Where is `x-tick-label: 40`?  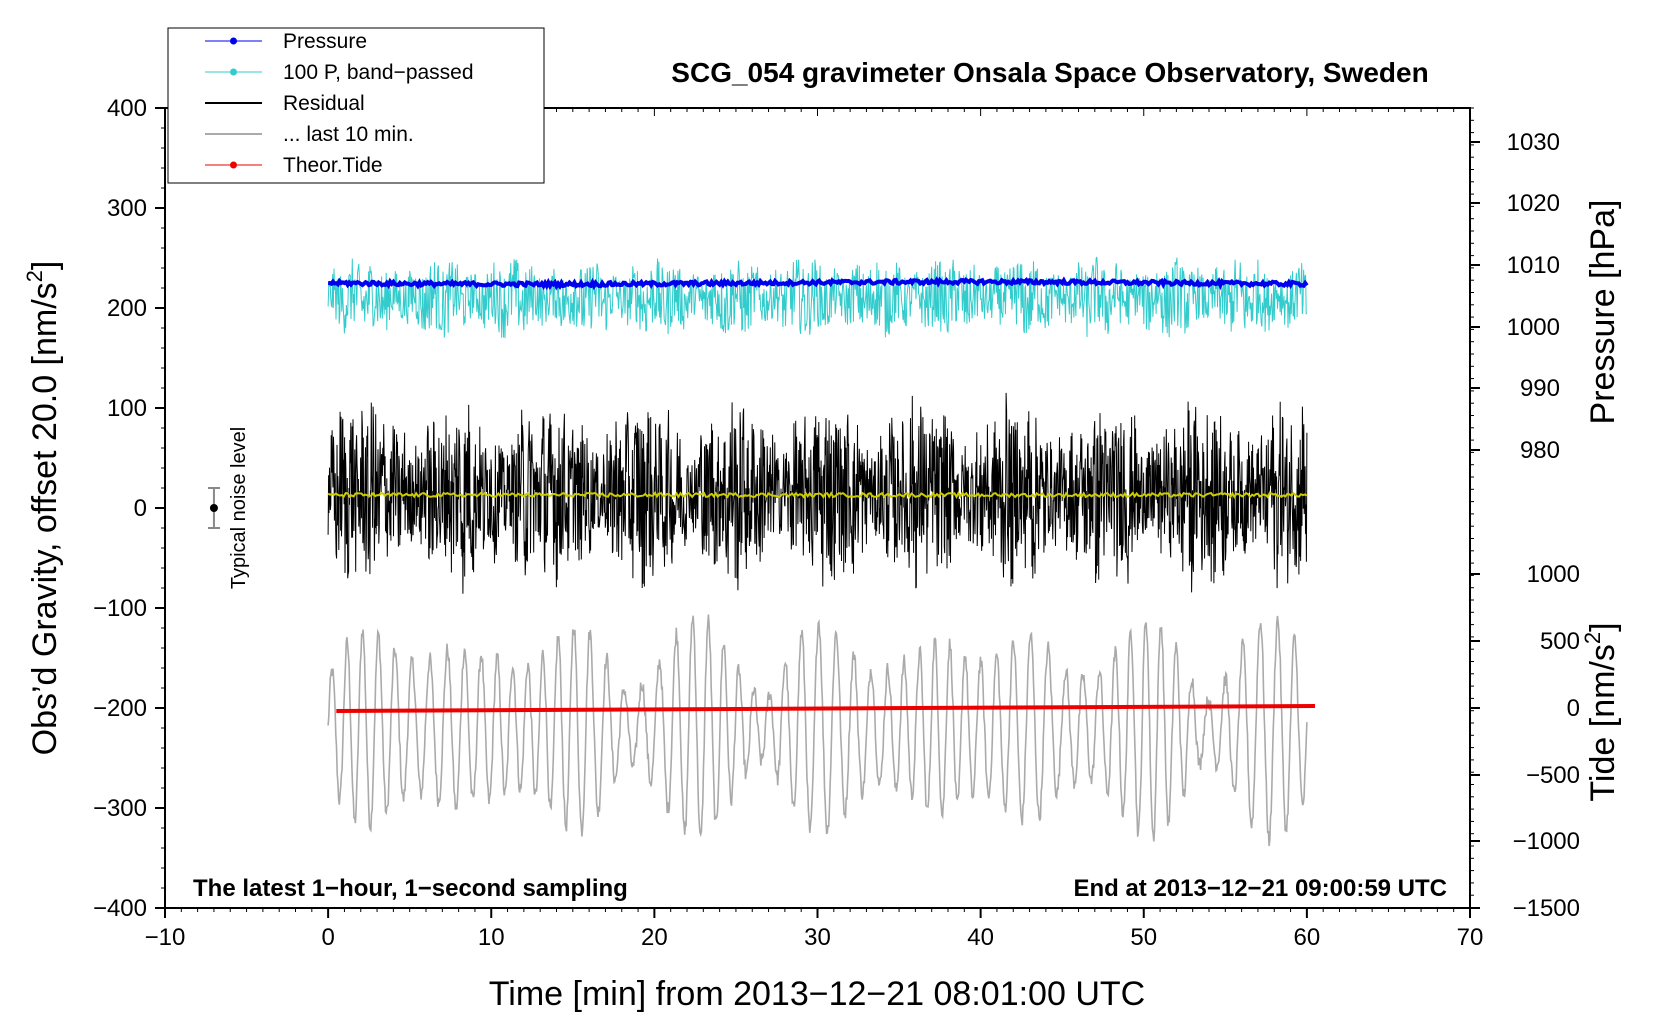 x-tick-label: 40 is located at coordinates (980, 937).